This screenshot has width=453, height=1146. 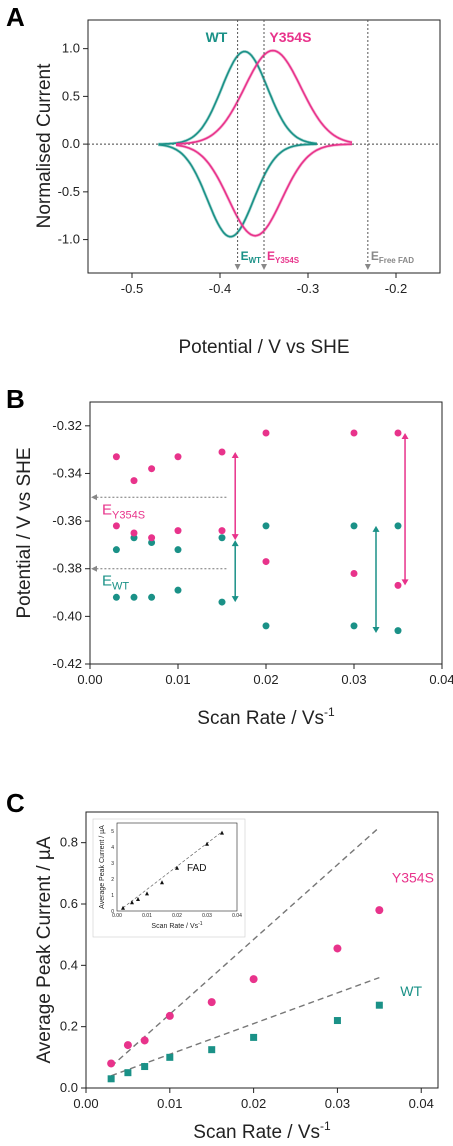 What do you see at coordinates (69, 964) in the screenshot?
I see `panel-c-ytick-label: 0.4` at bounding box center [69, 964].